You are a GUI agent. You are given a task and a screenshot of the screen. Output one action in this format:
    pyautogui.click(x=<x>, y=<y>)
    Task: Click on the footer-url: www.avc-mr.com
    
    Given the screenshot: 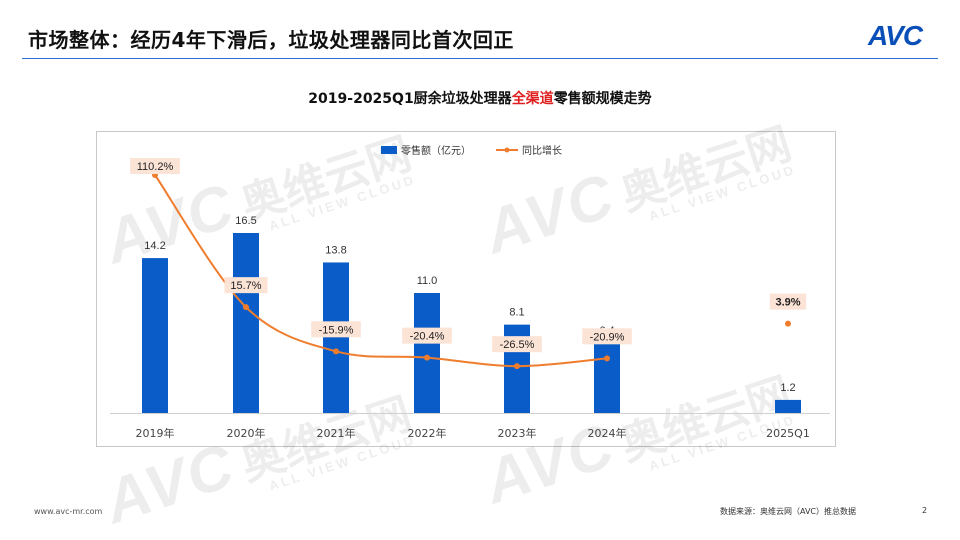 What is the action you would take?
    pyautogui.click(x=68, y=511)
    